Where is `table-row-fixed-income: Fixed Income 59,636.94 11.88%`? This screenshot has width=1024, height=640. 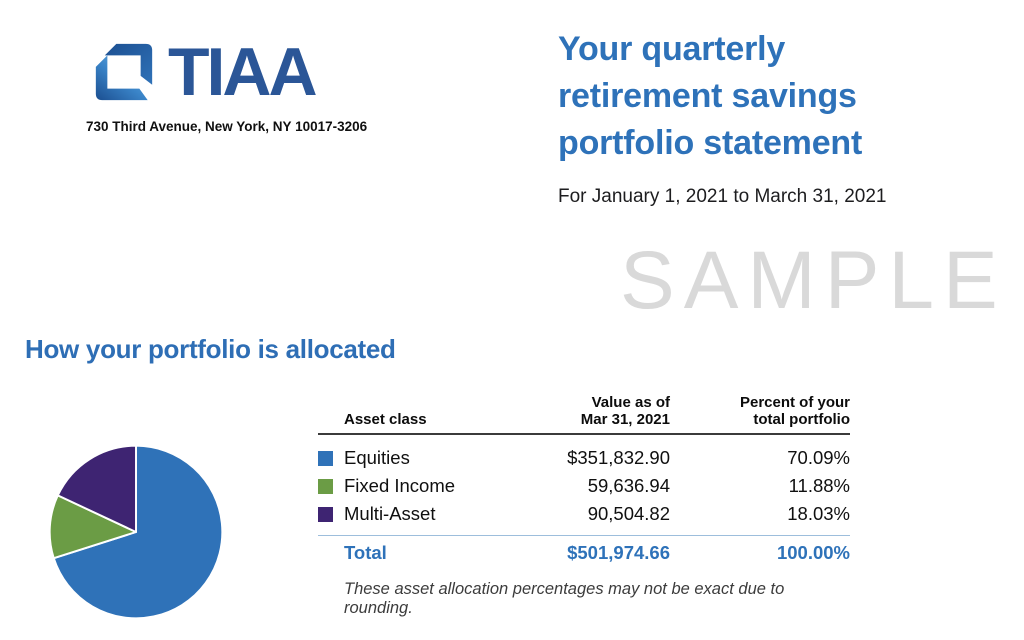 table-row-fixed-income: Fixed Income 59,636.94 11.88% is located at coordinates (584, 486).